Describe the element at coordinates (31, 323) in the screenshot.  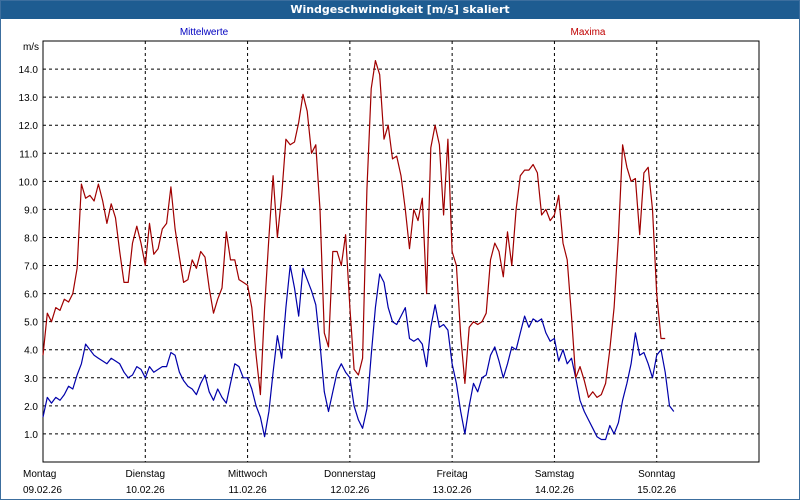
I see `y-tick-label: 5.0` at that location.